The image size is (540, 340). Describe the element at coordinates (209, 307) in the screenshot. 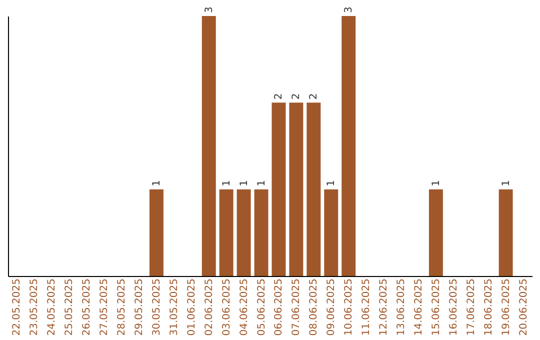

I see `x-tick-label: 02.06.2025` at that location.